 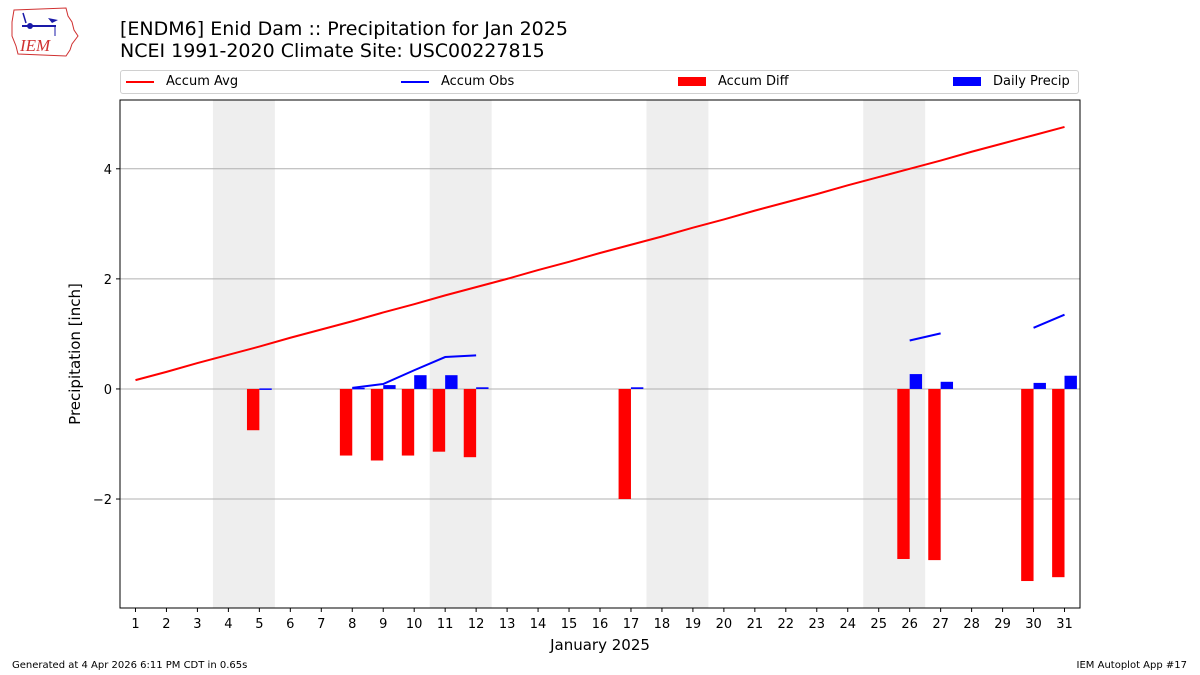 I want to click on x-tick-label: 12, so click(x=476, y=624).